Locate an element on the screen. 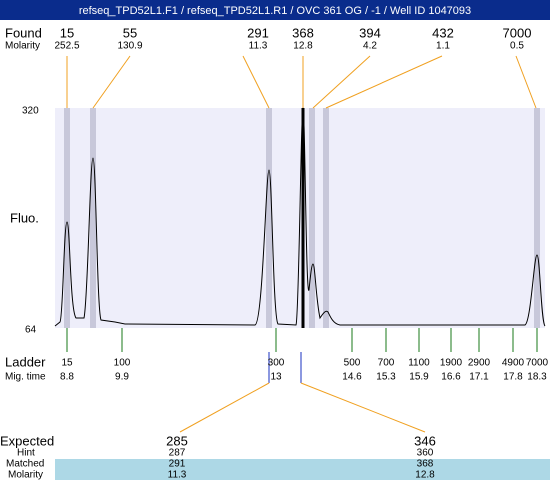 The width and height of the screenshot is (550, 480). mig-time-label: Mig. time is located at coordinates (25, 377).